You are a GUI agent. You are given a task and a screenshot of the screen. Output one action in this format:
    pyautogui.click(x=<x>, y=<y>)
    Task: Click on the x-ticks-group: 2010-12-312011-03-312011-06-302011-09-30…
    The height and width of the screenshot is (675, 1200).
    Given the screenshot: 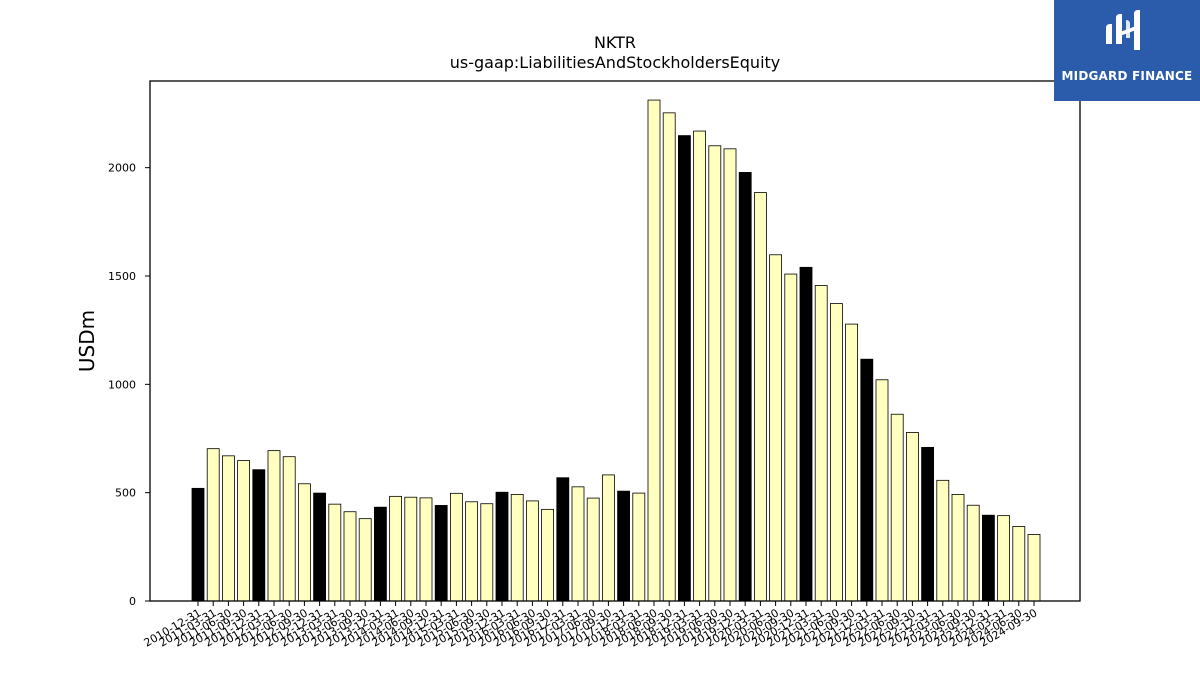 What is the action you would take?
    pyautogui.click(x=591, y=625)
    